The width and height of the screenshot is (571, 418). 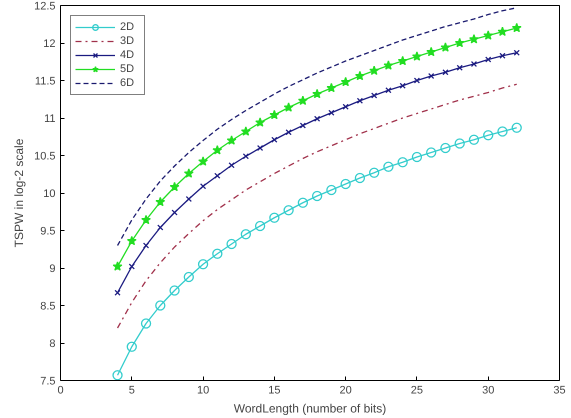 I want to click on y-tick-label: 8, so click(x=52, y=344).